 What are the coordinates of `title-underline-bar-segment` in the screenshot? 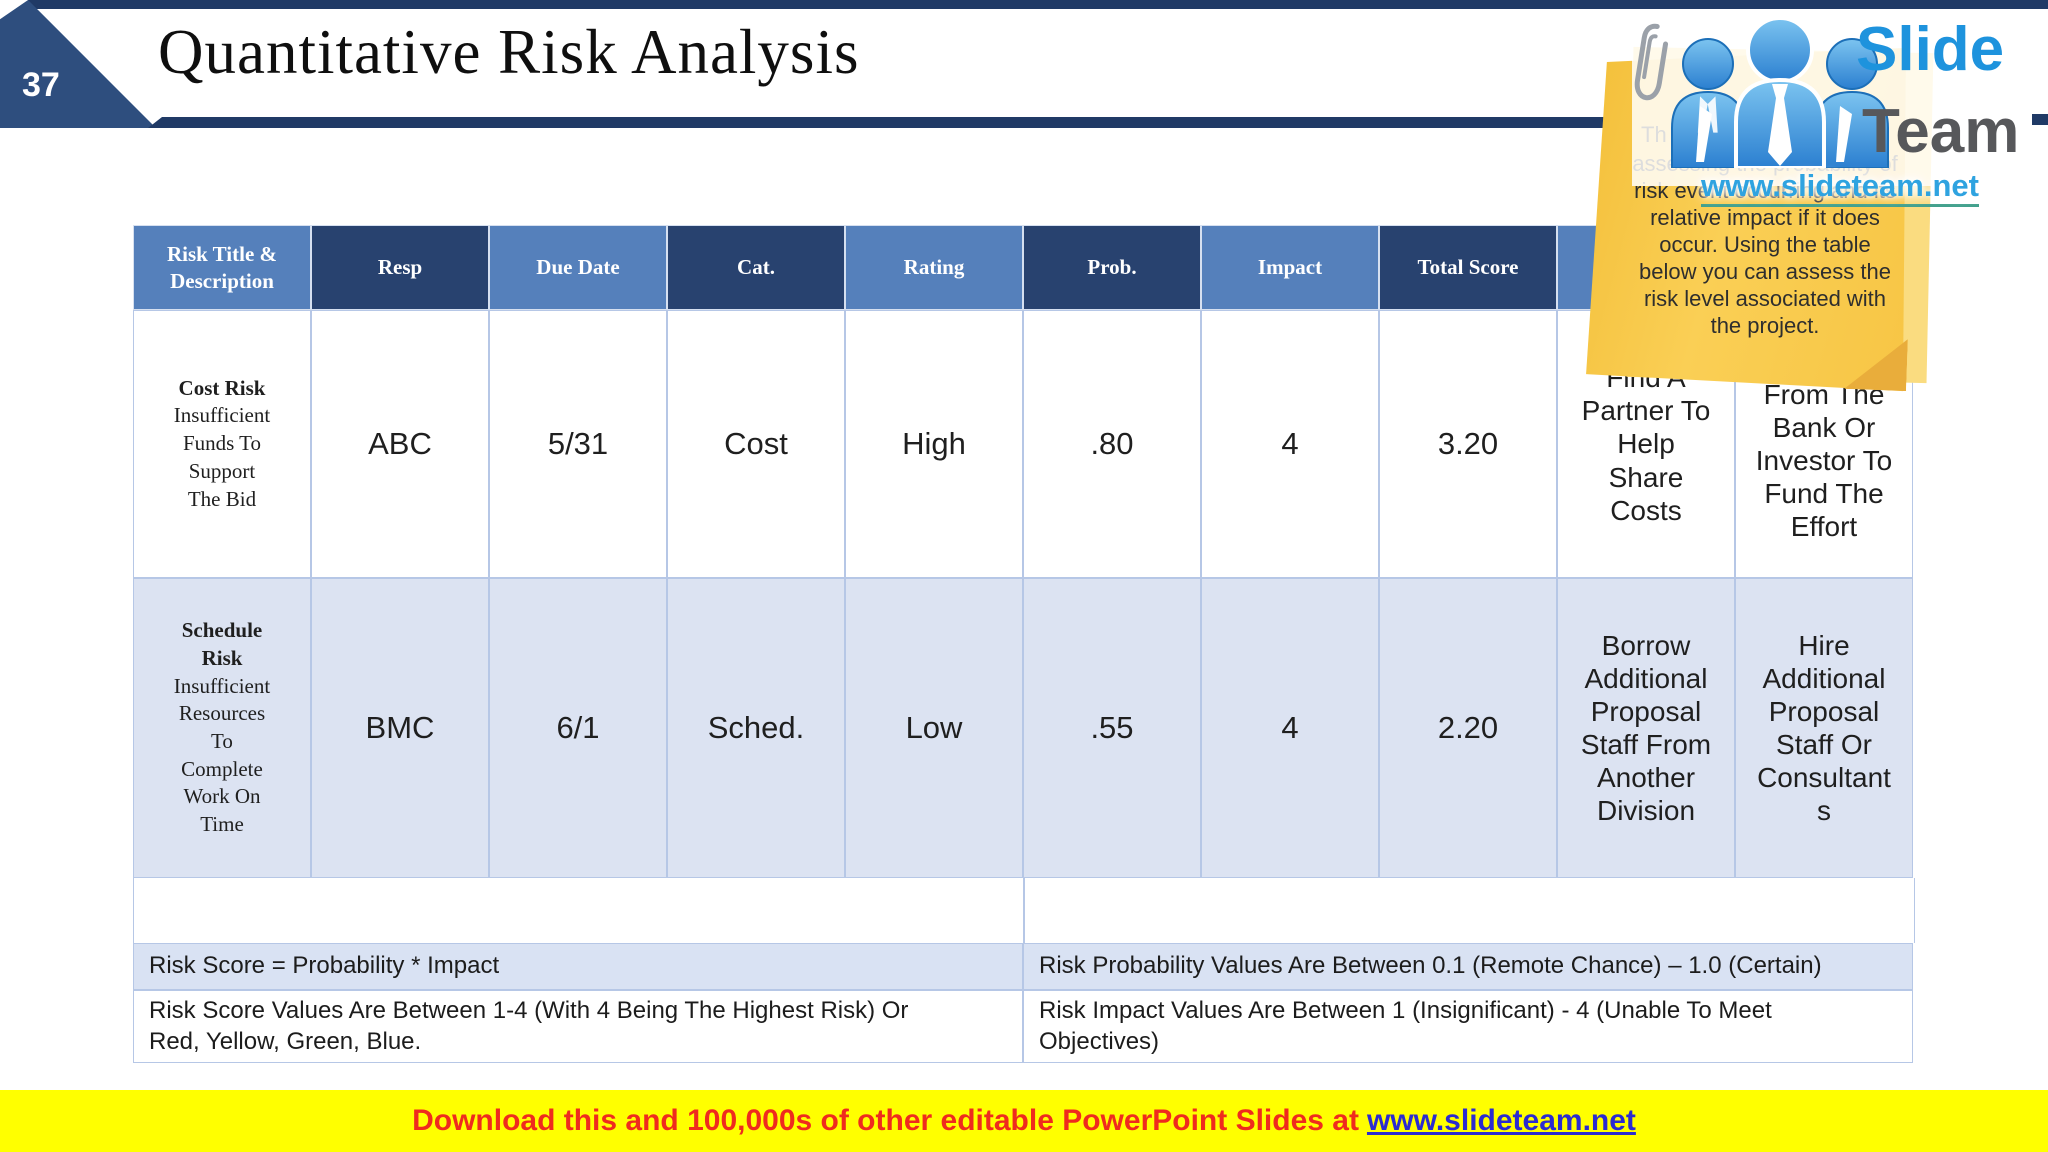 It's located at (2040, 119).